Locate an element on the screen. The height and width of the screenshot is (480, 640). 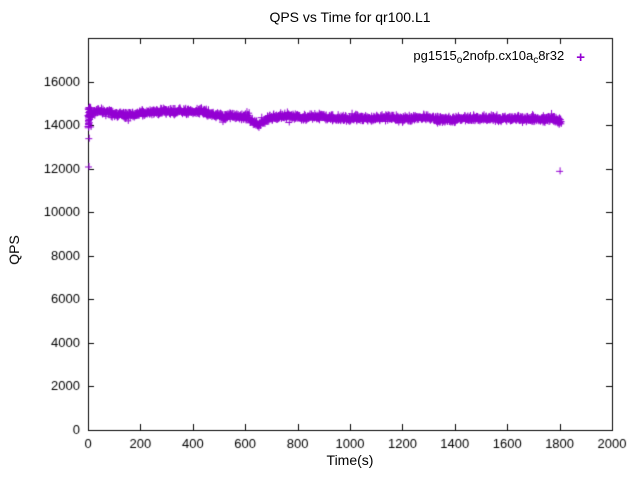
chart-title: QPS vs Time for qr100.L1 is located at coordinates (350, 17).